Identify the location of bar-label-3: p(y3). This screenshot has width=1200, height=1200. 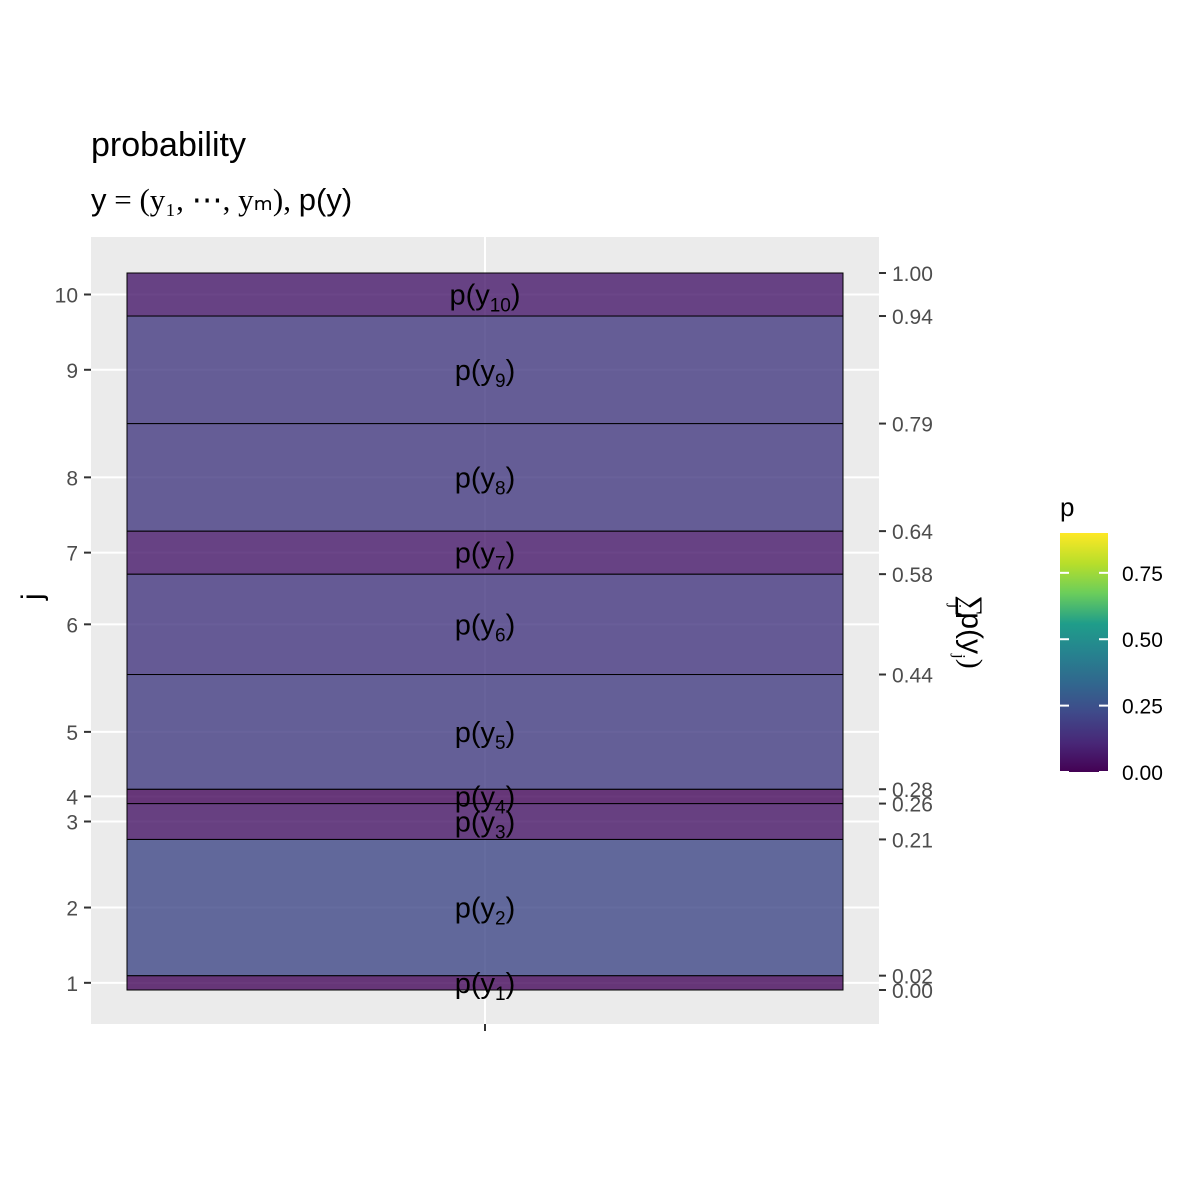
(485, 825).